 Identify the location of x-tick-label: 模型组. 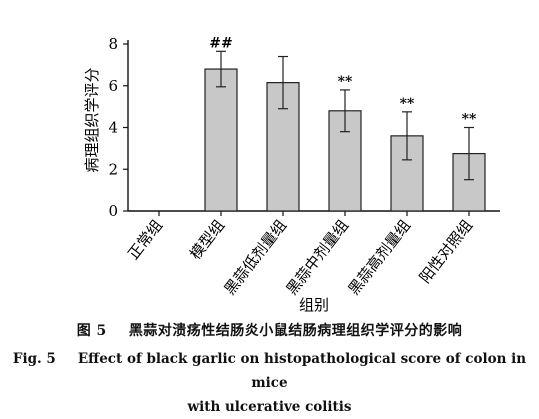
(207, 239).